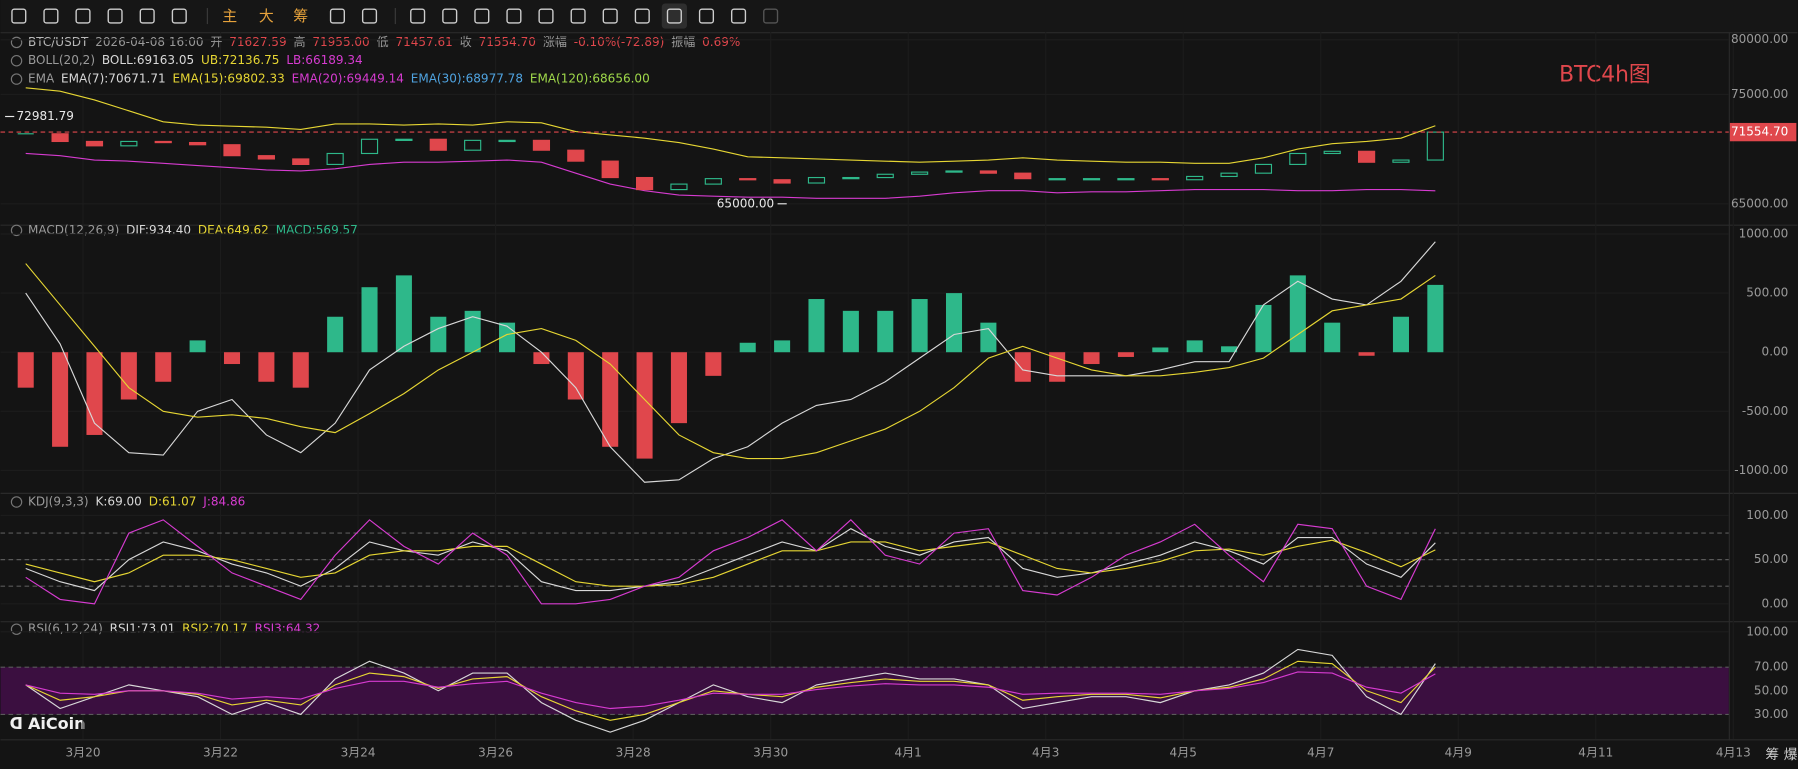  Describe the element at coordinates (633, 752) in the screenshot. I see `x-tick-label: 3月28` at that location.